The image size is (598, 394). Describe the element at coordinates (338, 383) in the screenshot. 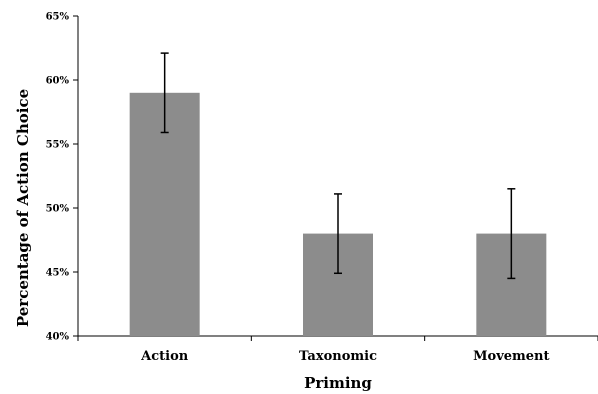

I see `x-axis-title: Priming` at that location.